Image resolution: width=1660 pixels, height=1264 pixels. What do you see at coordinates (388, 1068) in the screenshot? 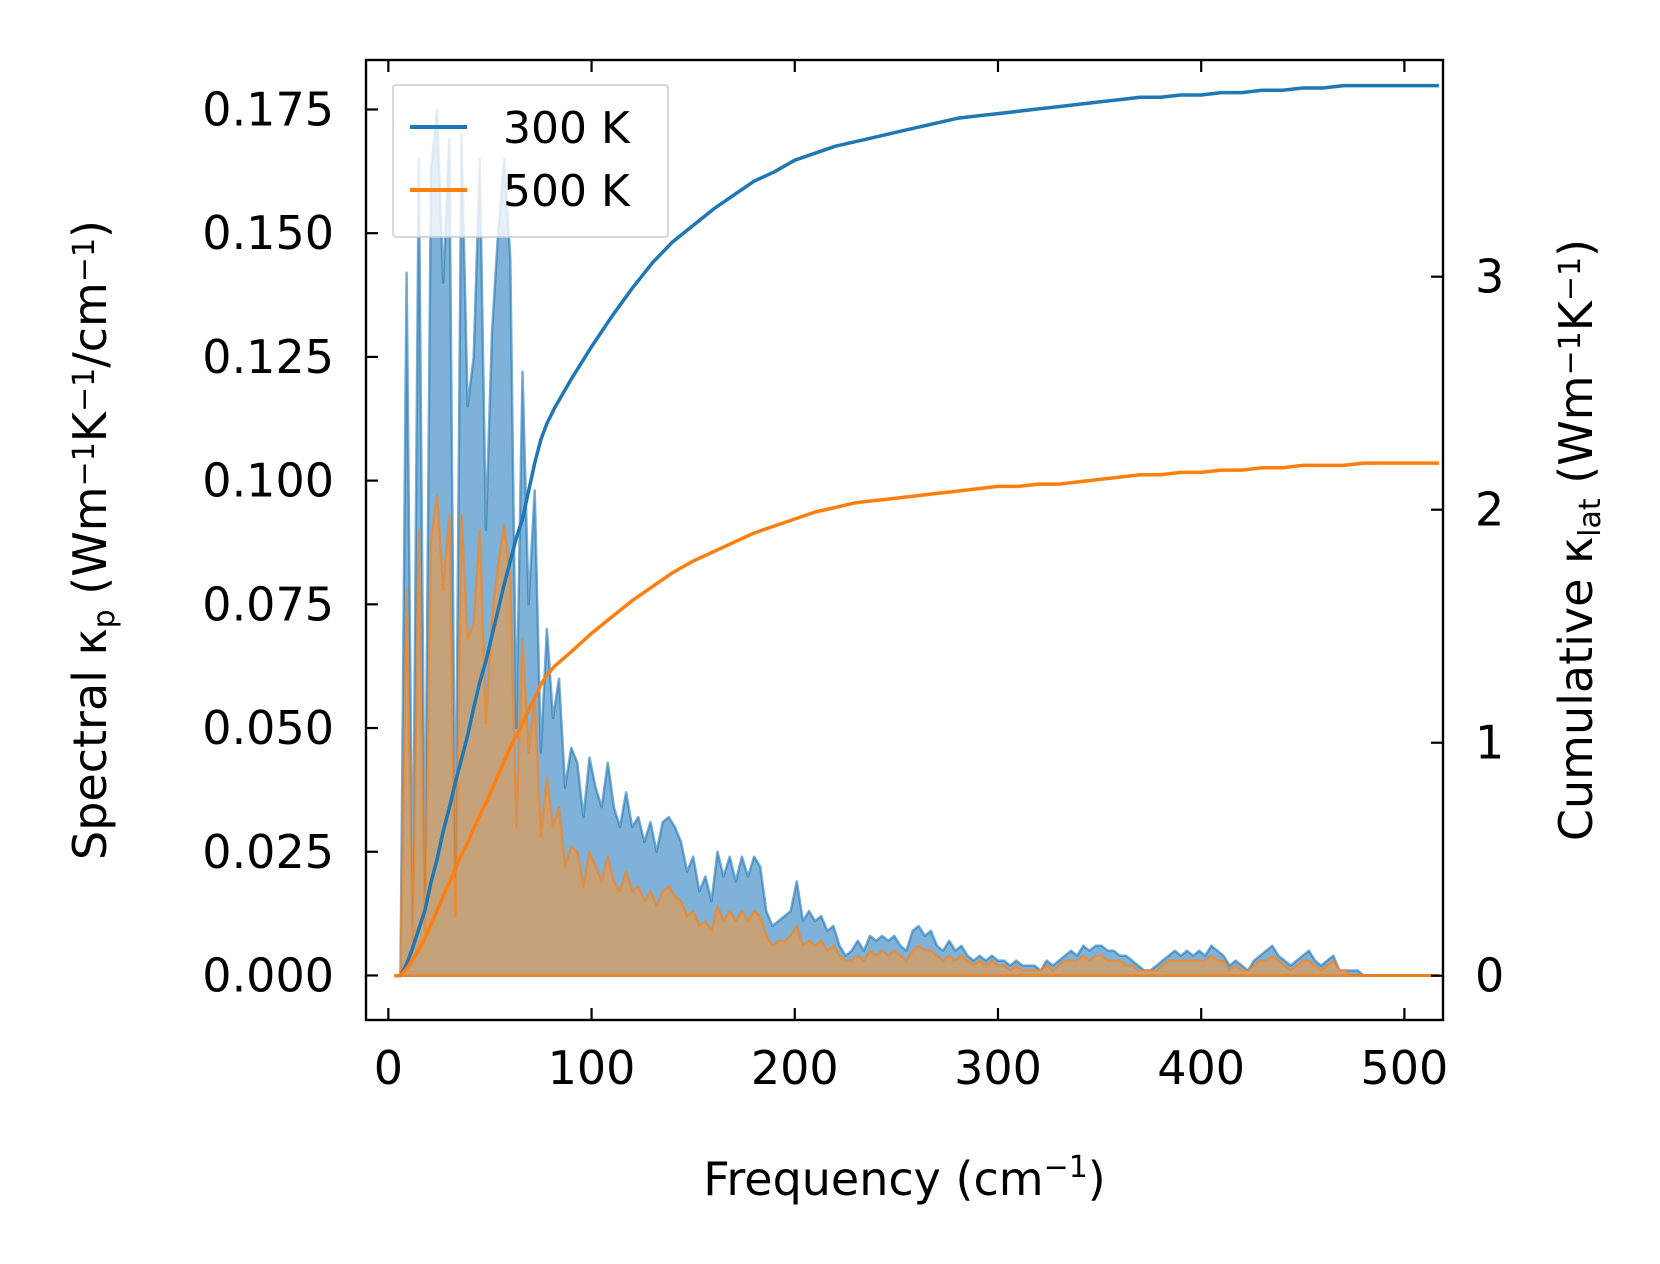
I see `x-tick-label: 0` at bounding box center [388, 1068].